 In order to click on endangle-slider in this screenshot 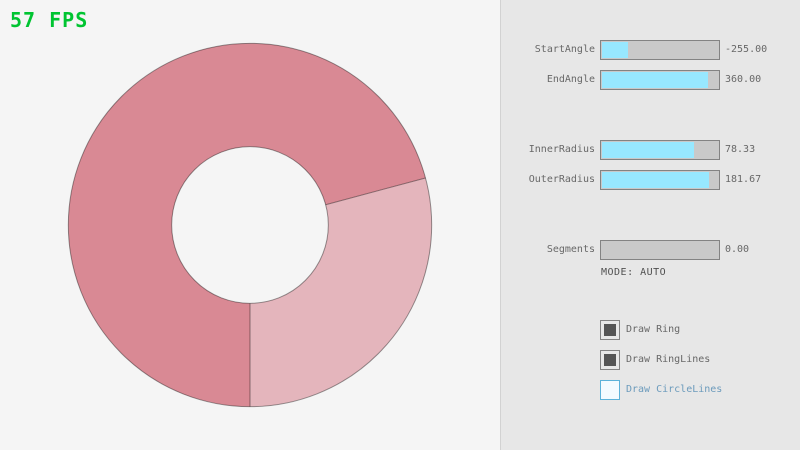, I will do `click(660, 80)`.